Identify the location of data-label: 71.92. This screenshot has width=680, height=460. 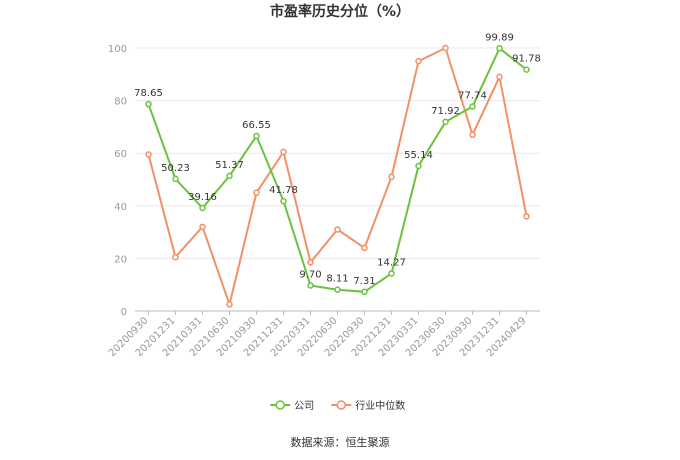
(445, 111).